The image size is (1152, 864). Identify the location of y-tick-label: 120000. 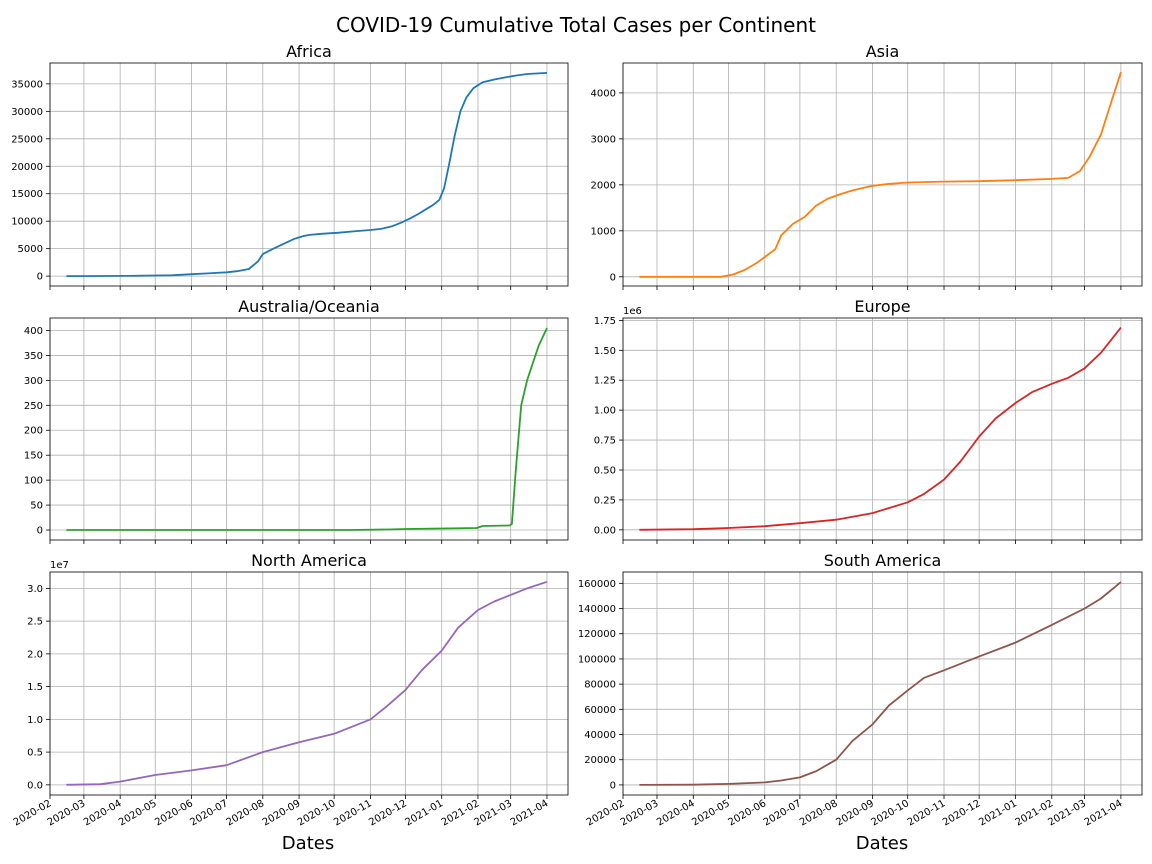
(597, 634).